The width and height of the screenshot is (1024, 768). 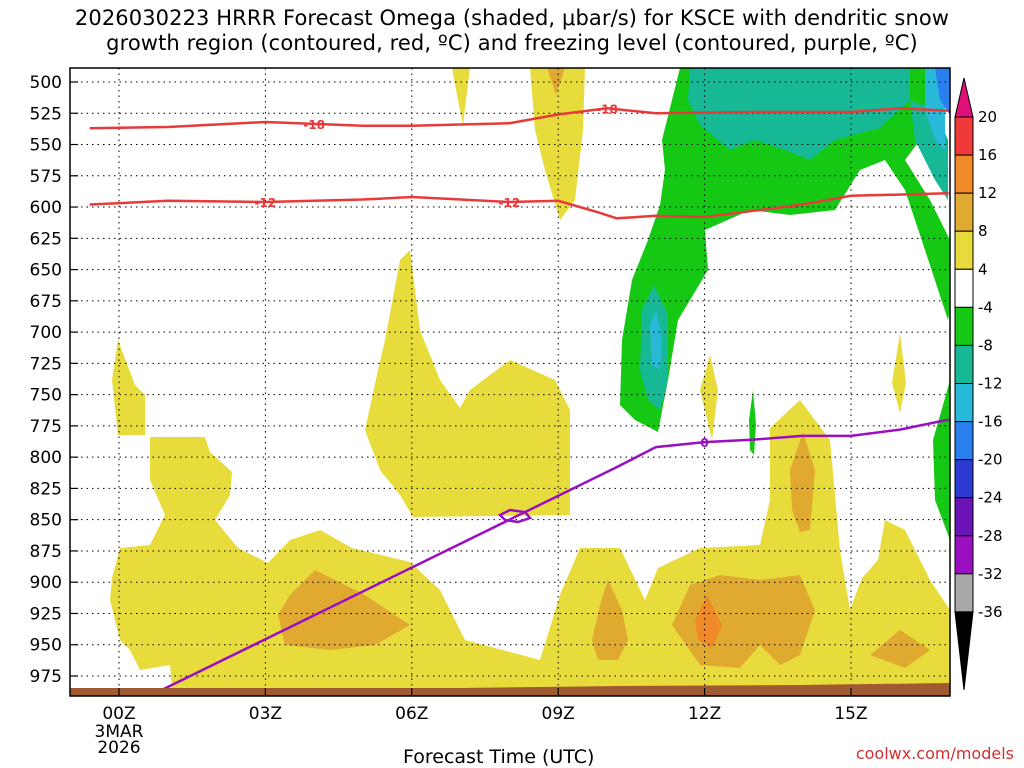 What do you see at coordinates (985, 307) in the screenshot?
I see `colorbar-label--4: -4` at bounding box center [985, 307].